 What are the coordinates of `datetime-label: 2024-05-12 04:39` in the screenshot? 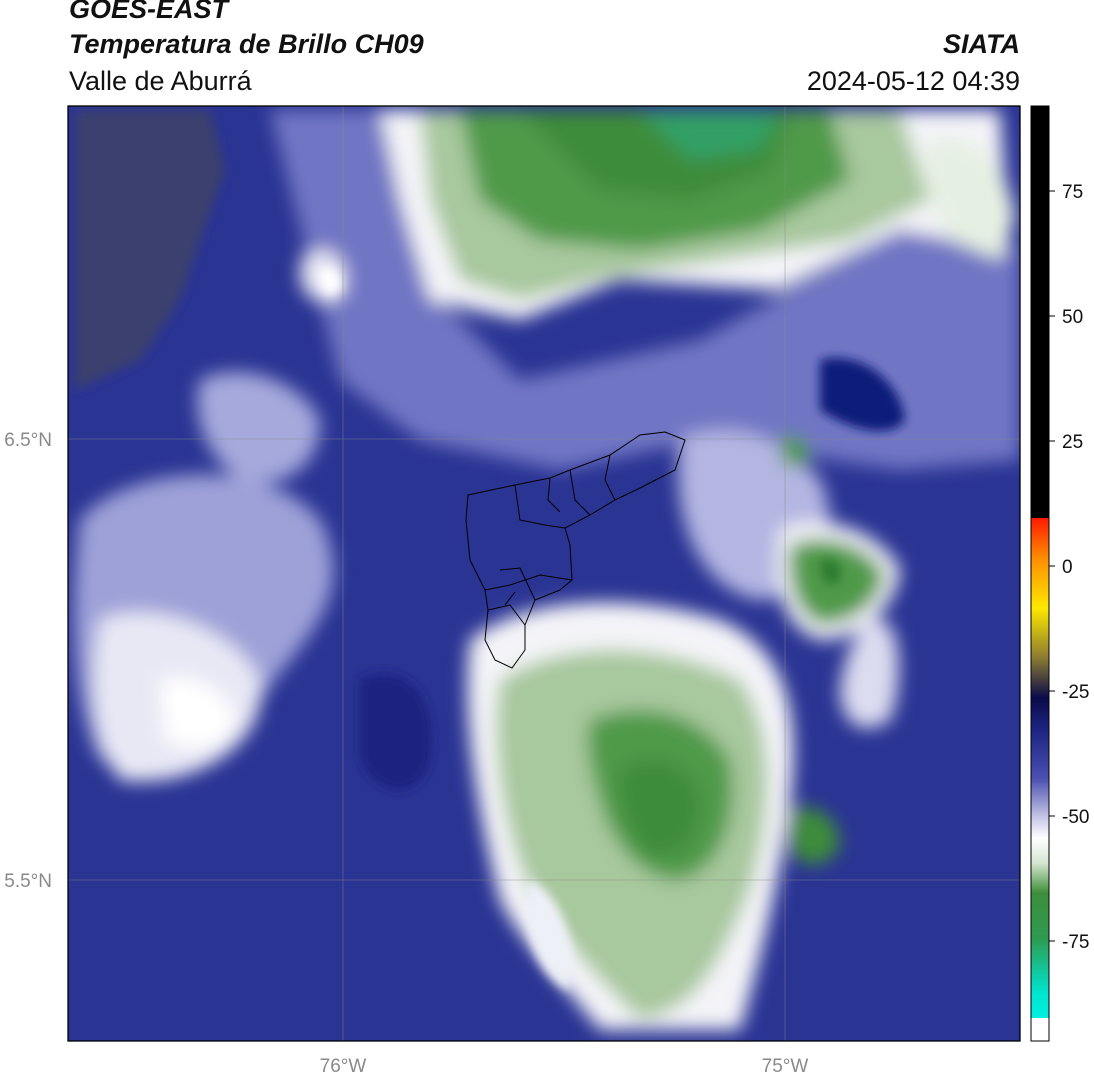 It's located at (913, 81).